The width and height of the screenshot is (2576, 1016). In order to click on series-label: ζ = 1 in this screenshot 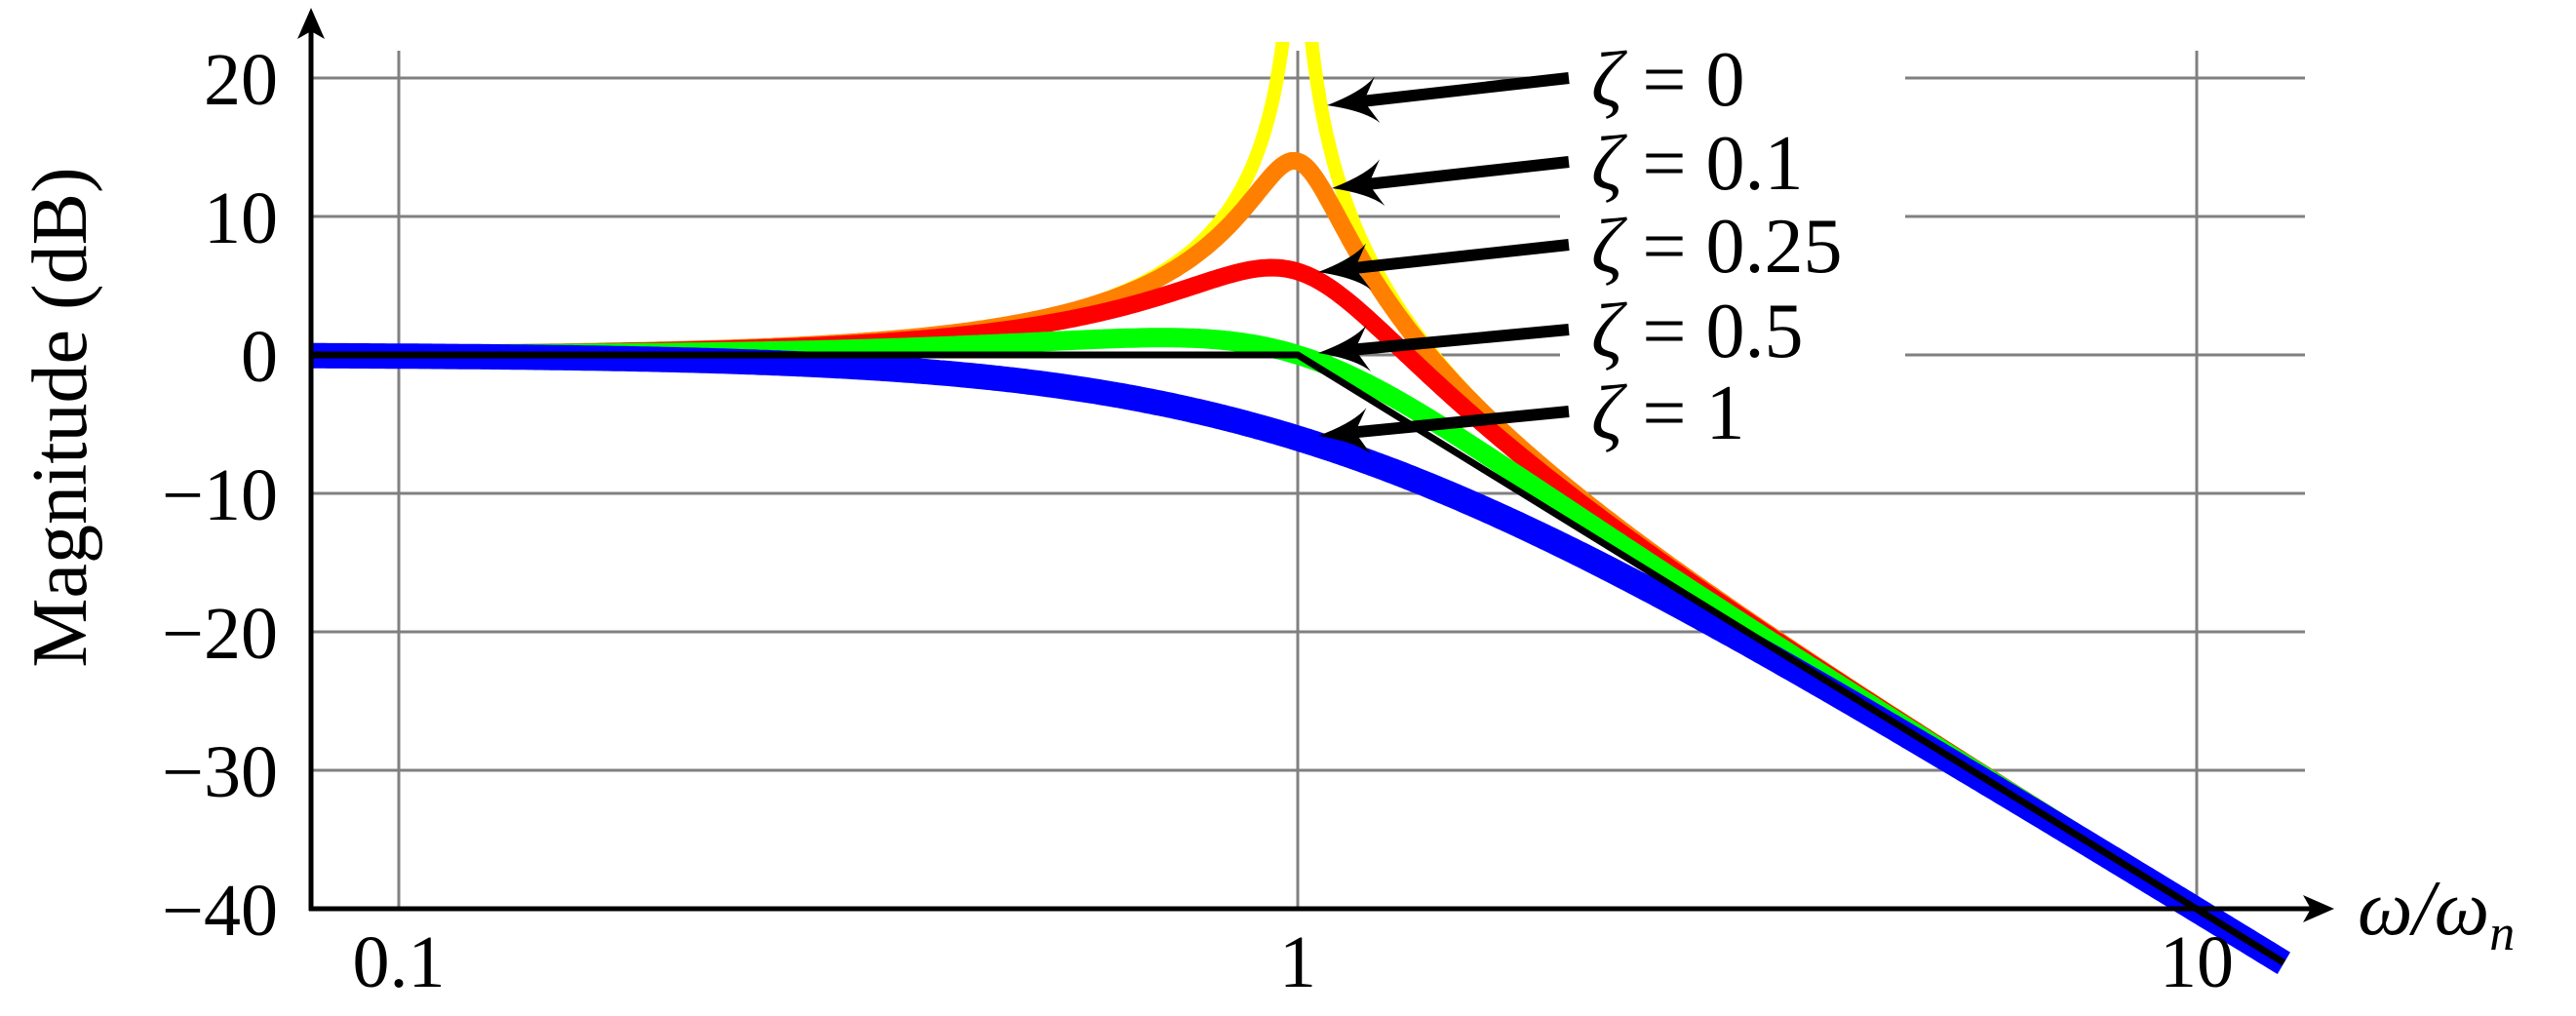, I will do `click(1668, 413)`.